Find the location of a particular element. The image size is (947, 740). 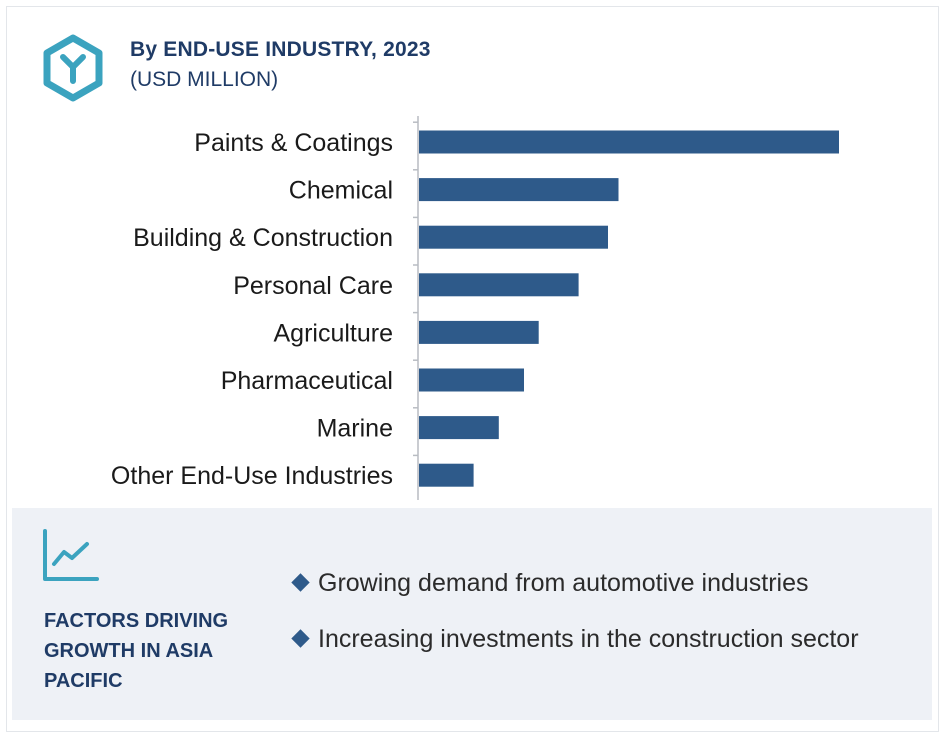

category-label: Agriculture is located at coordinates (334, 333).